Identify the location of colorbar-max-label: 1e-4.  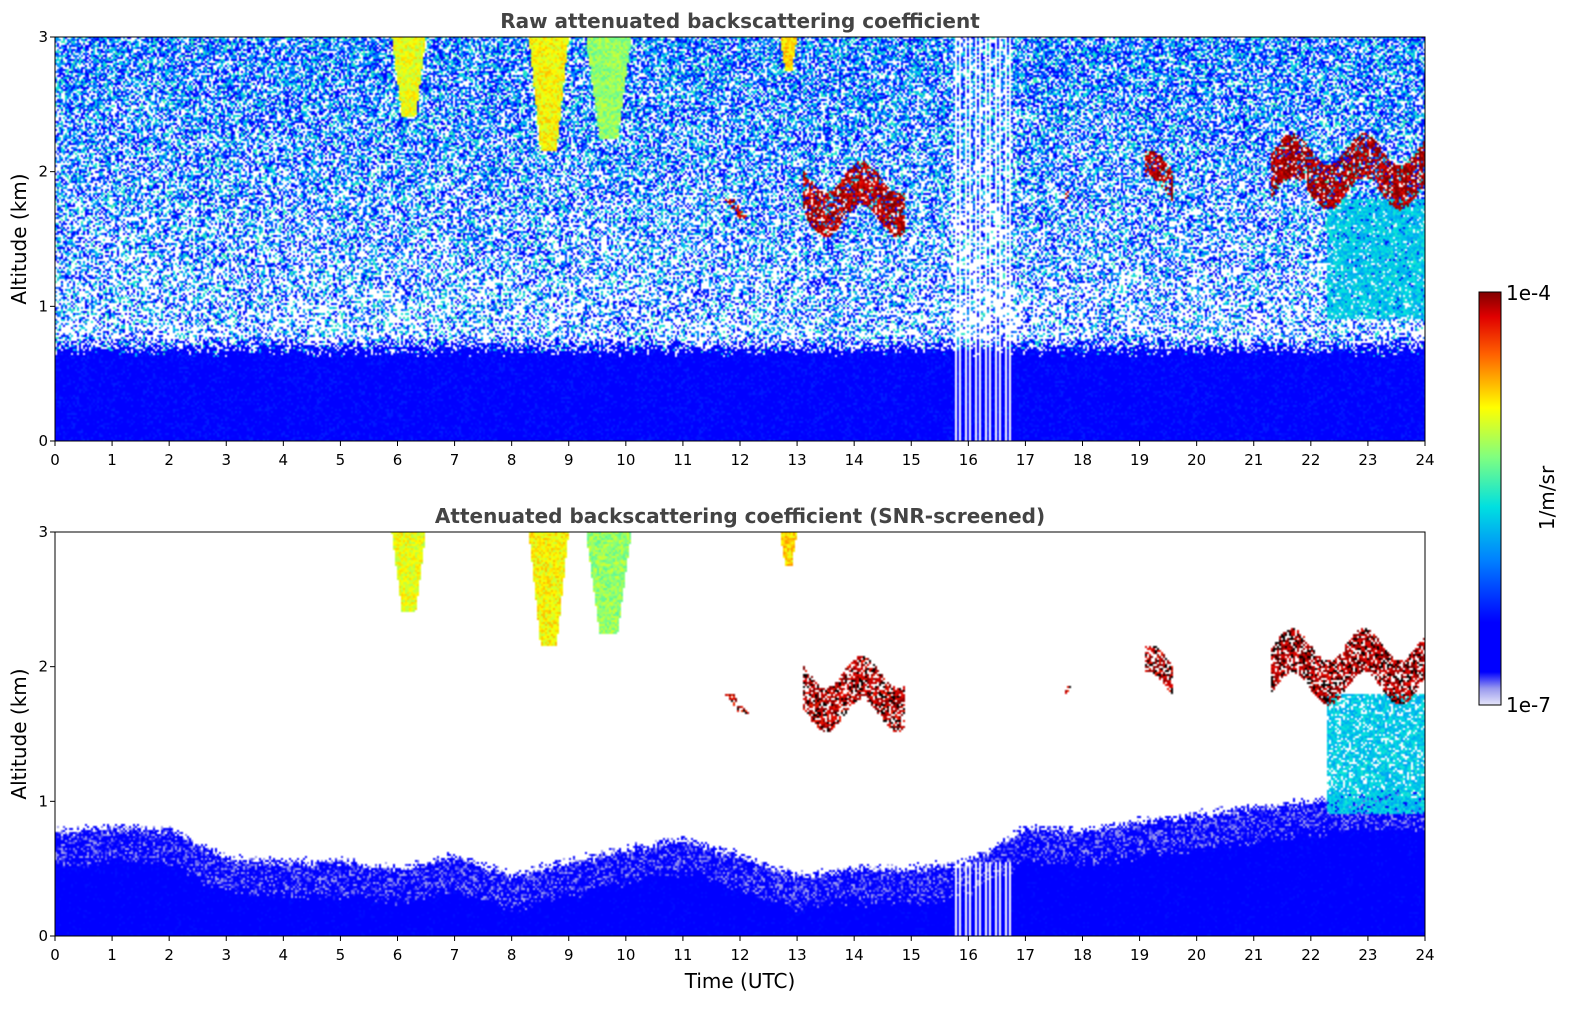
(1528, 293).